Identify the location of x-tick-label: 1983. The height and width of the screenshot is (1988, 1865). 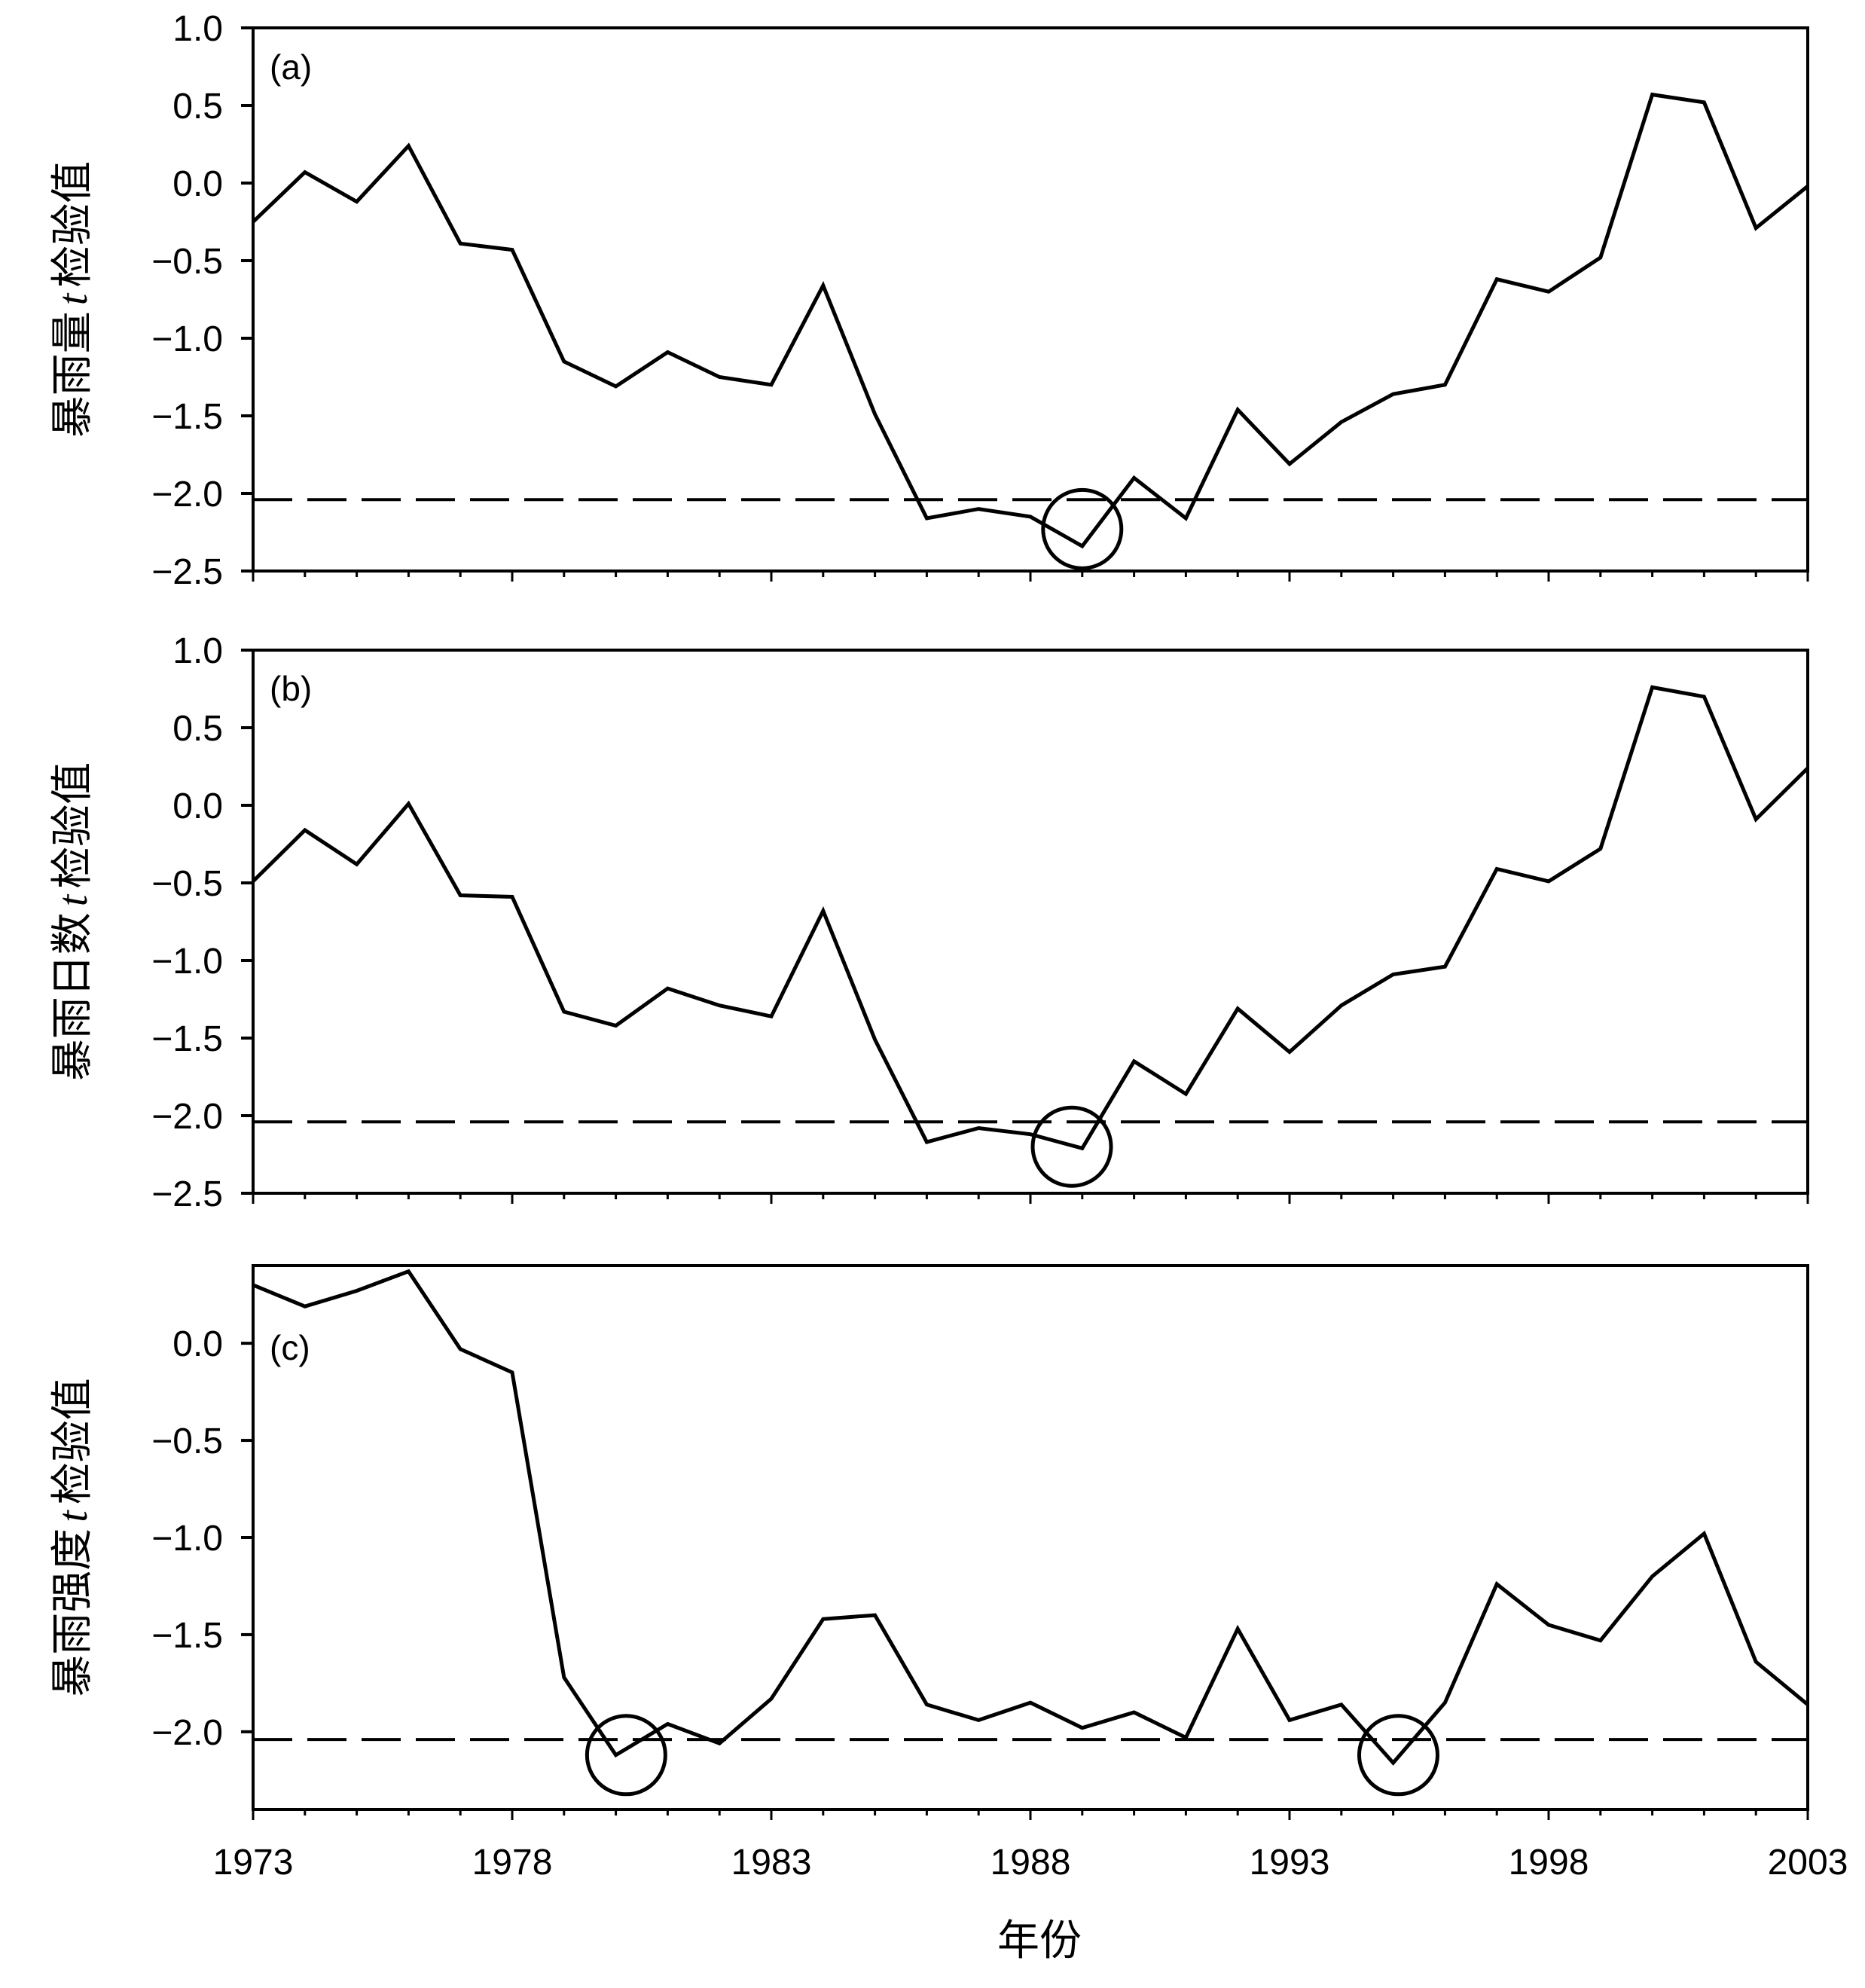
(772, 1863).